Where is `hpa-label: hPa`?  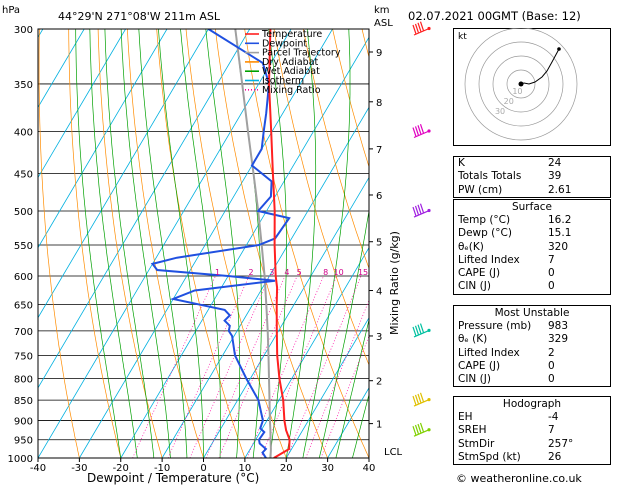
hpa-label: hPa is located at coordinates (11, 10).